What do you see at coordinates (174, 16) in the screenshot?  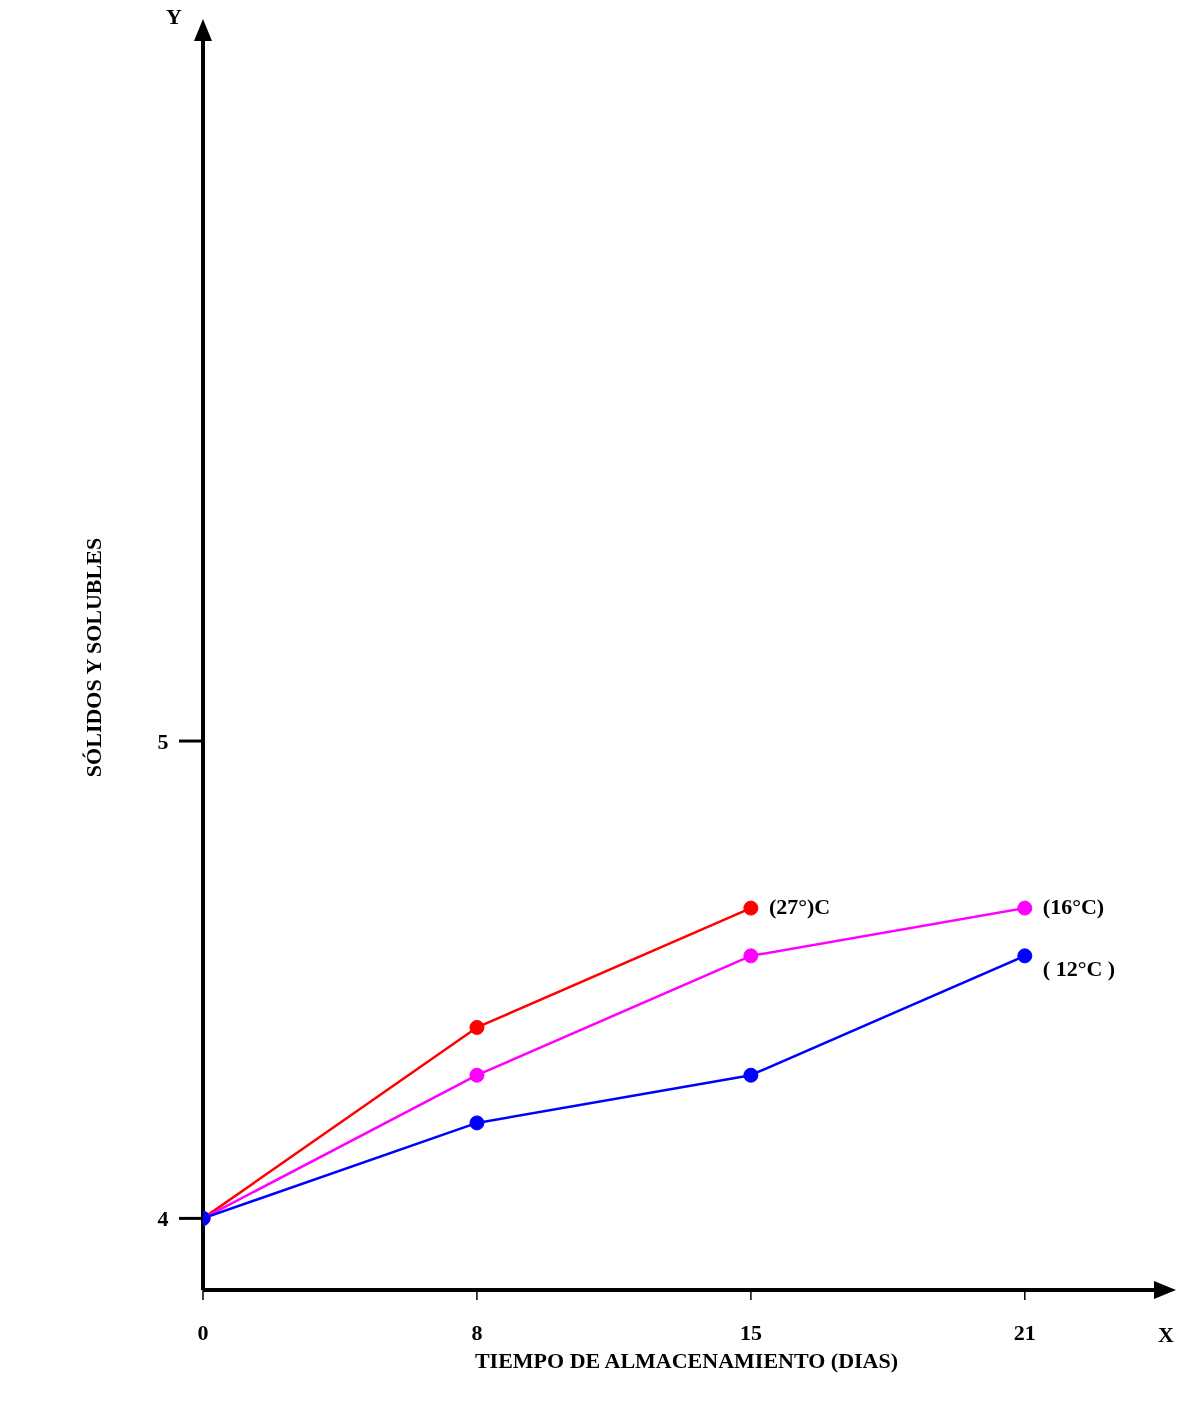 I see `text: Y` at bounding box center [174, 16].